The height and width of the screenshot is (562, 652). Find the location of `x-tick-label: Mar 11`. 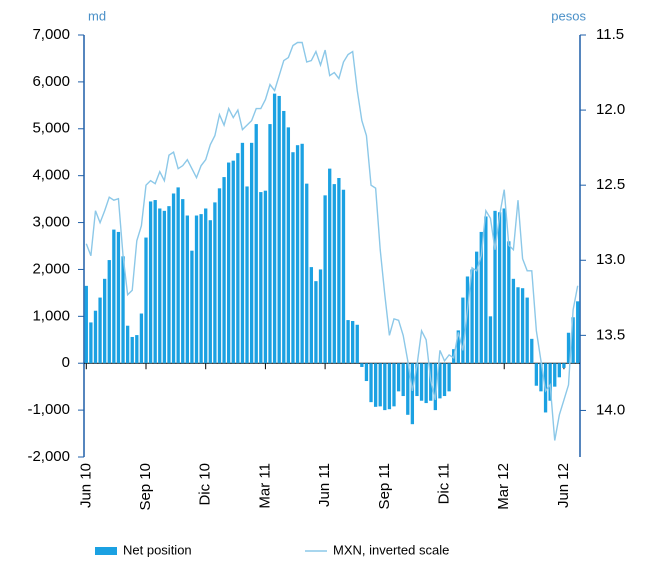

x-tick-label: Mar 11 is located at coordinates (264, 486).